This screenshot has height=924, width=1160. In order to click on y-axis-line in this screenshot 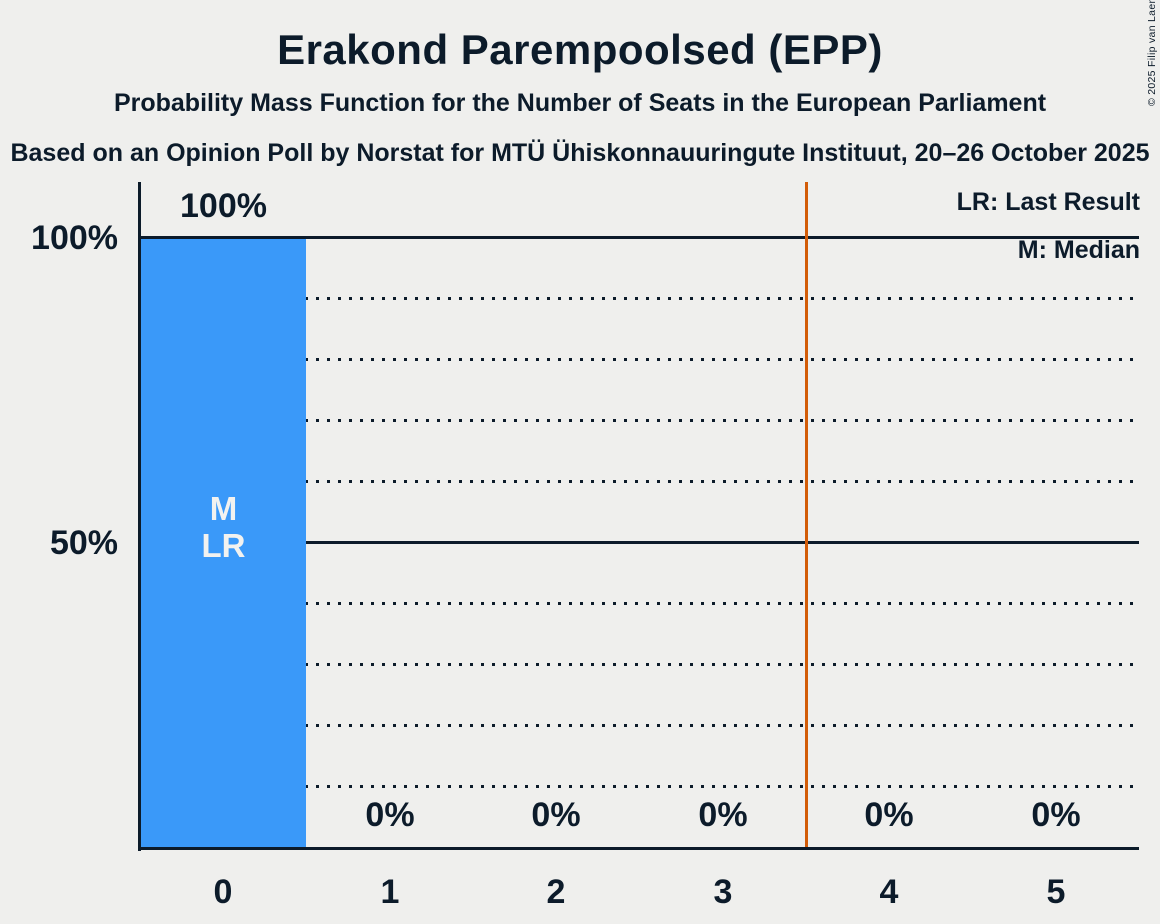, I will do `click(139, 516)`.